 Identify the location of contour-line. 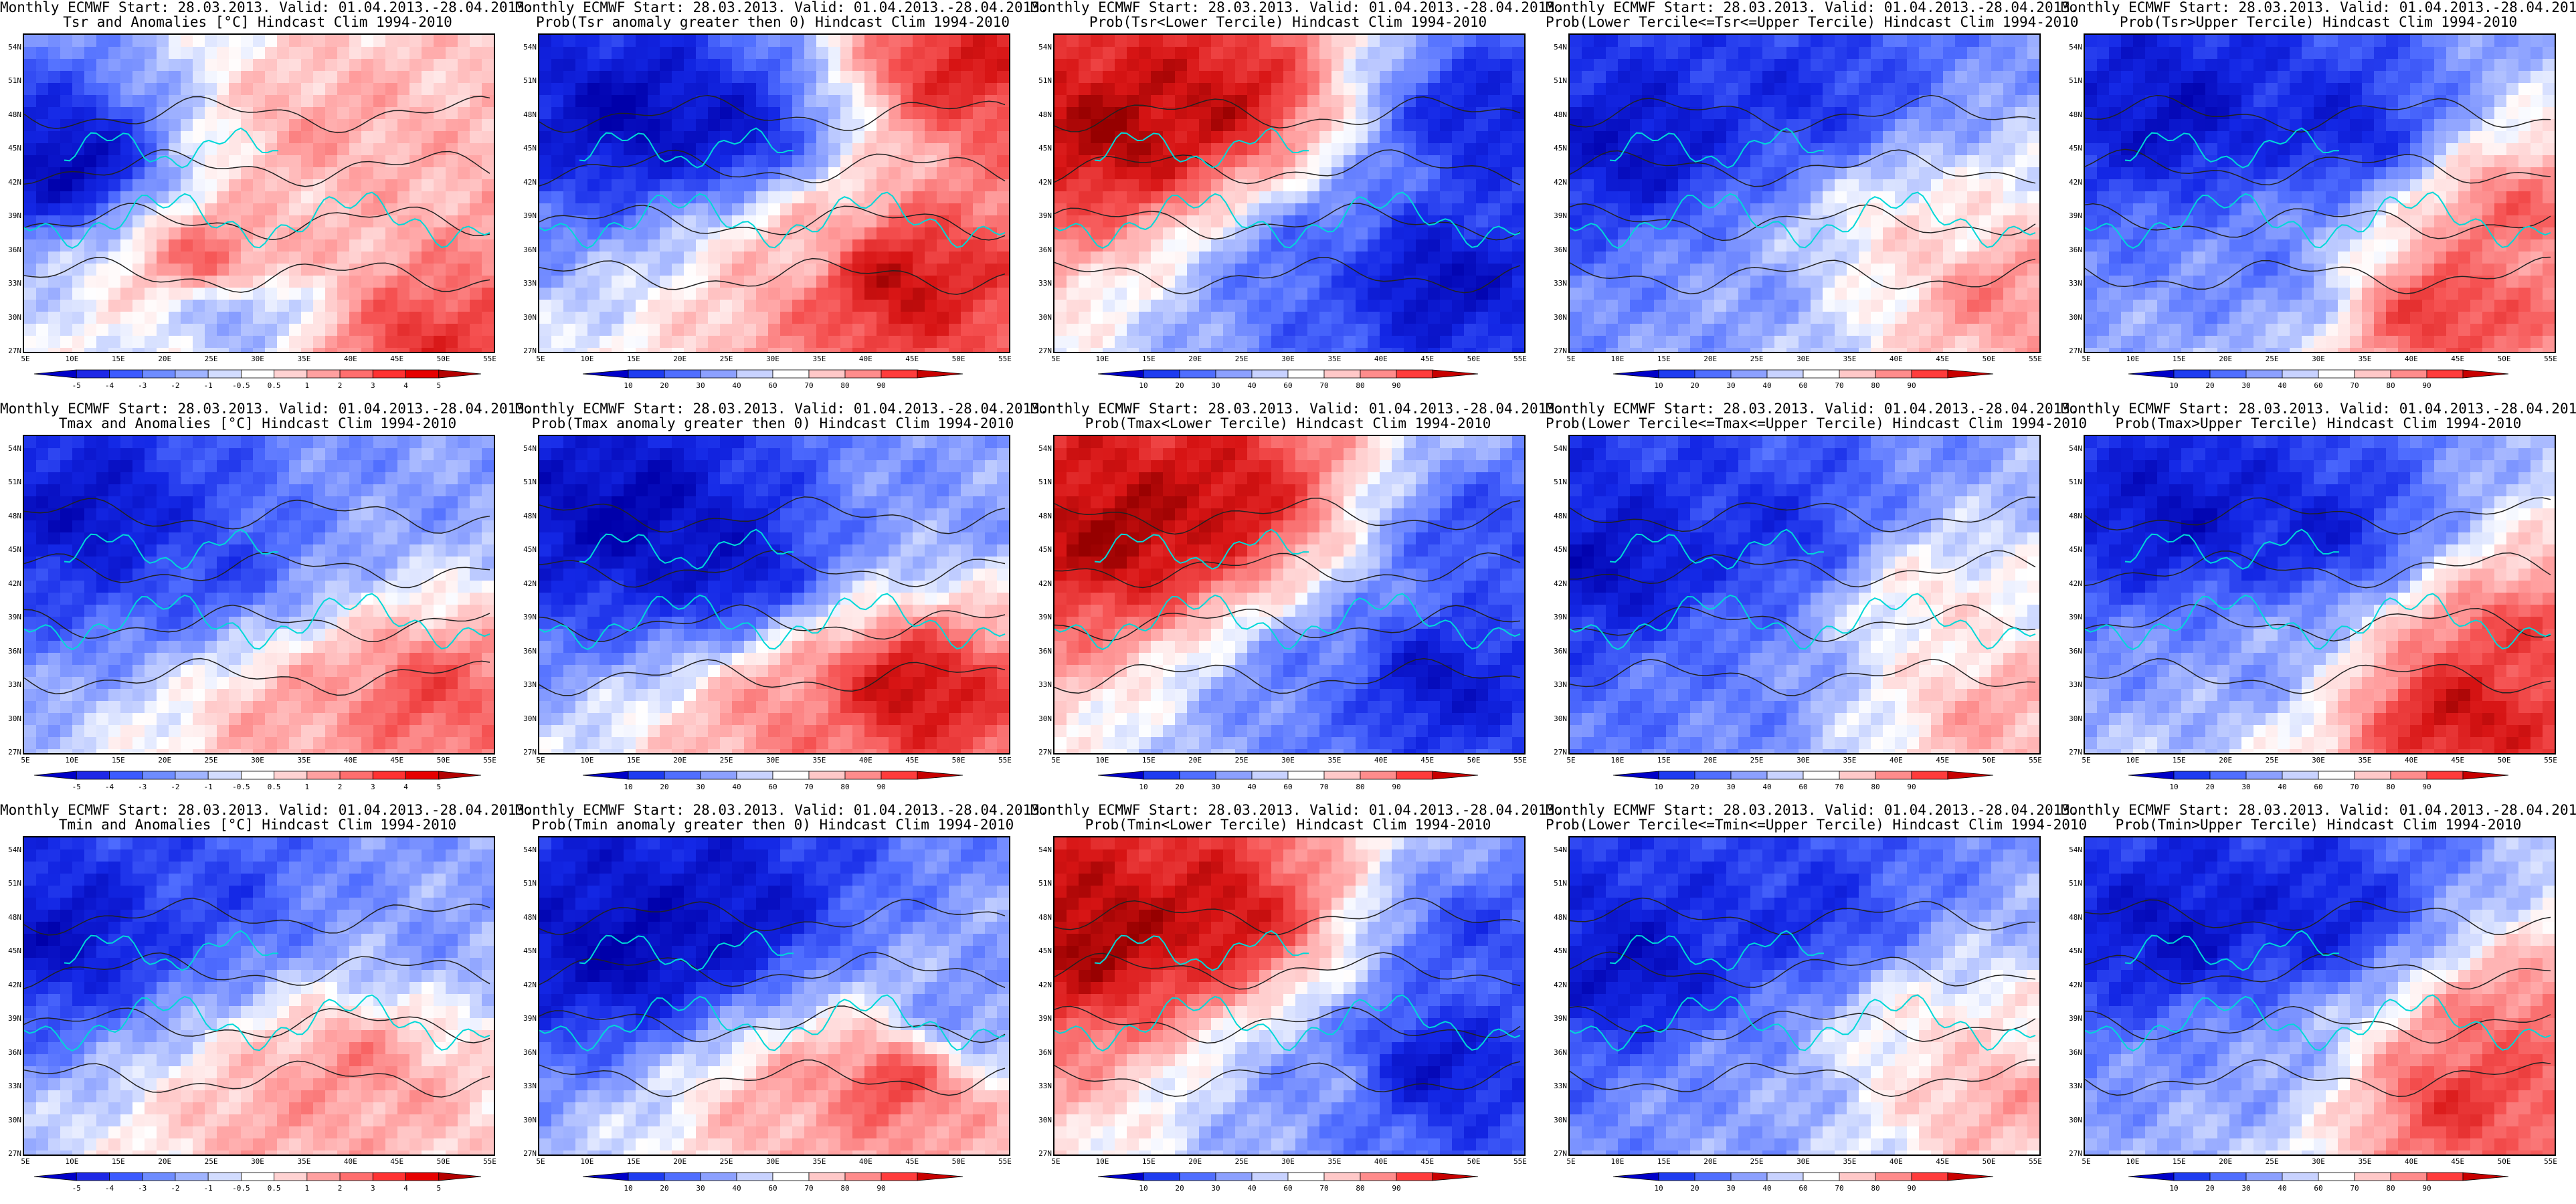
(773, 223).